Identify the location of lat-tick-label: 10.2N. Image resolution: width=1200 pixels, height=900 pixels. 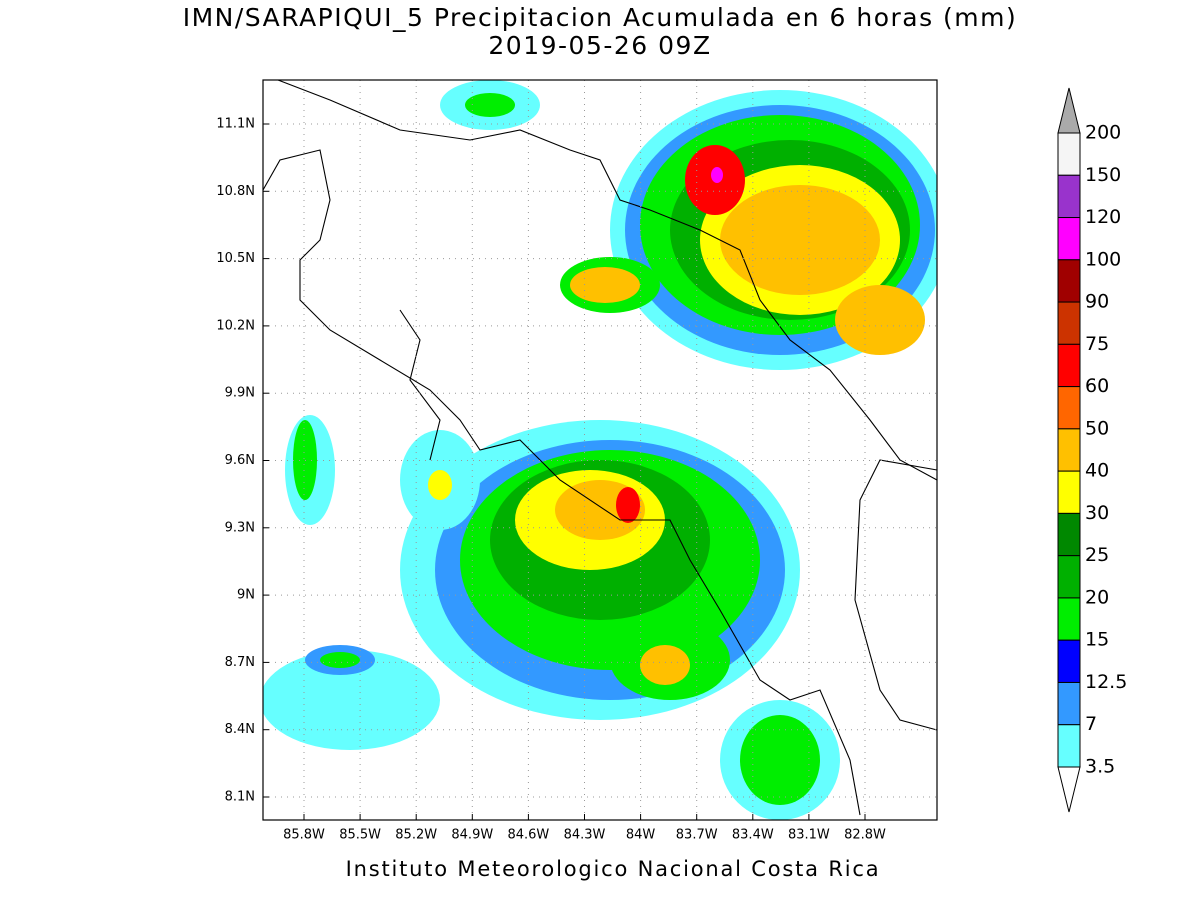
(235, 325).